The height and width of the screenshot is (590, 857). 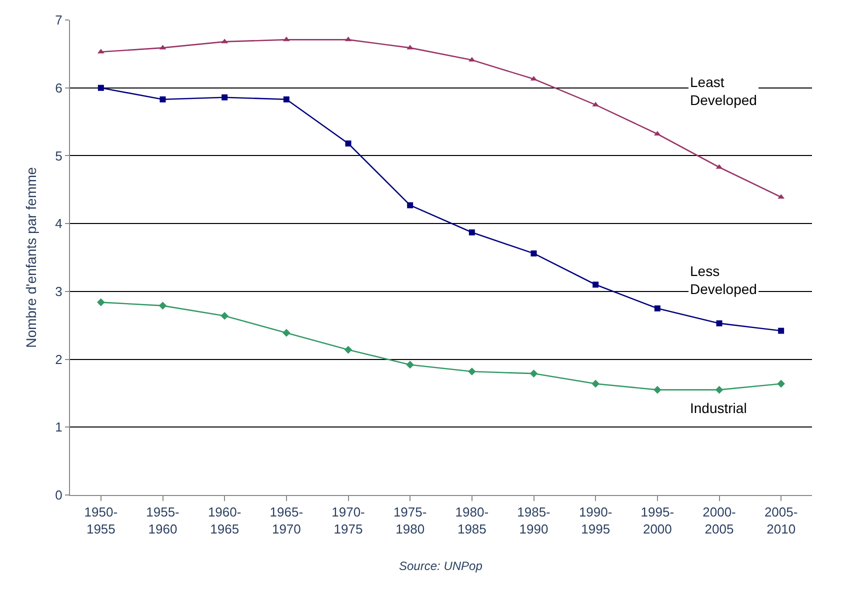 What do you see at coordinates (58, 20) in the screenshot?
I see `y-tick-label: 7` at bounding box center [58, 20].